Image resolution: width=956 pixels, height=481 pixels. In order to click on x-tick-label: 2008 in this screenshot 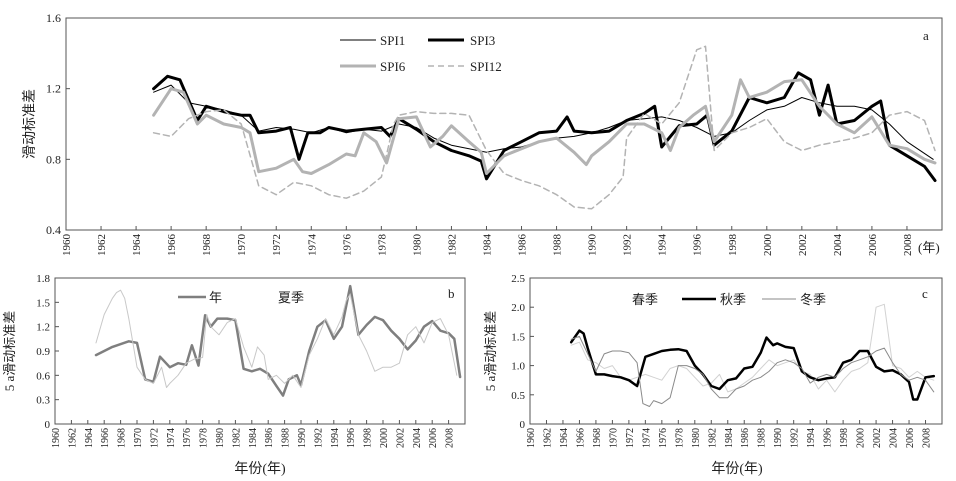, I will do `click(927, 438)`.